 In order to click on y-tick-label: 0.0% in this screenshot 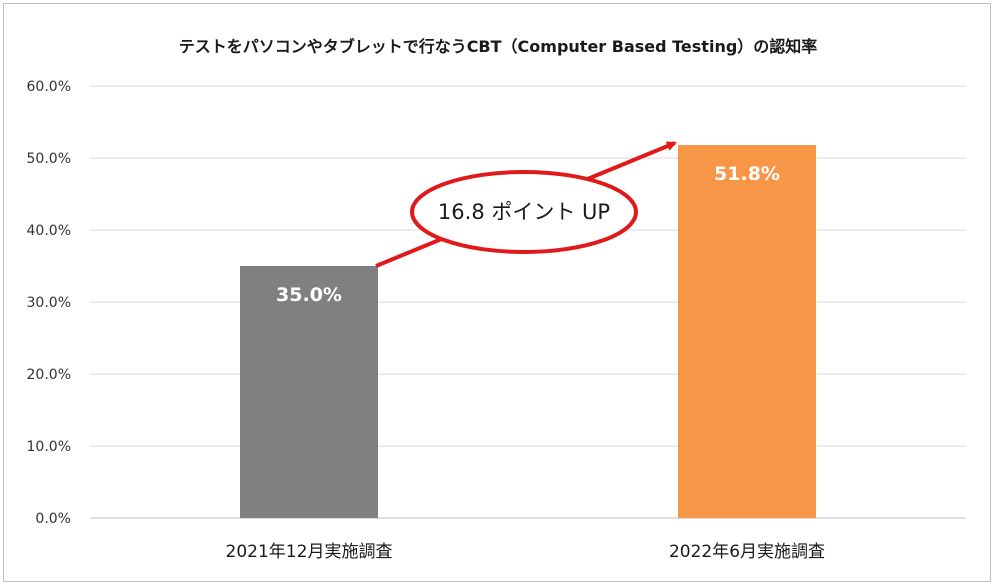, I will do `click(53, 519)`.